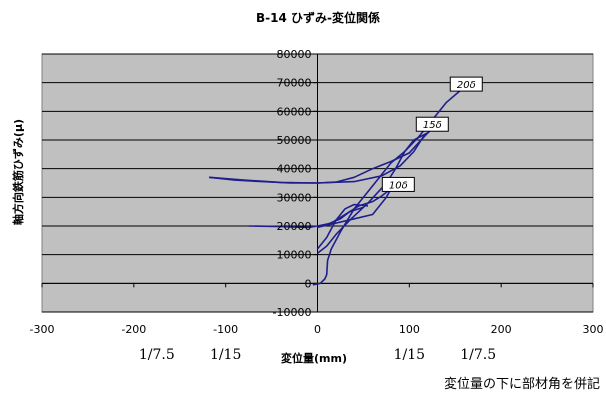 Image resolution: width=606 pixels, height=394 pixels. Describe the element at coordinates (294, 169) in the screenshot. I see `y-tick-label: 40000` at that location.